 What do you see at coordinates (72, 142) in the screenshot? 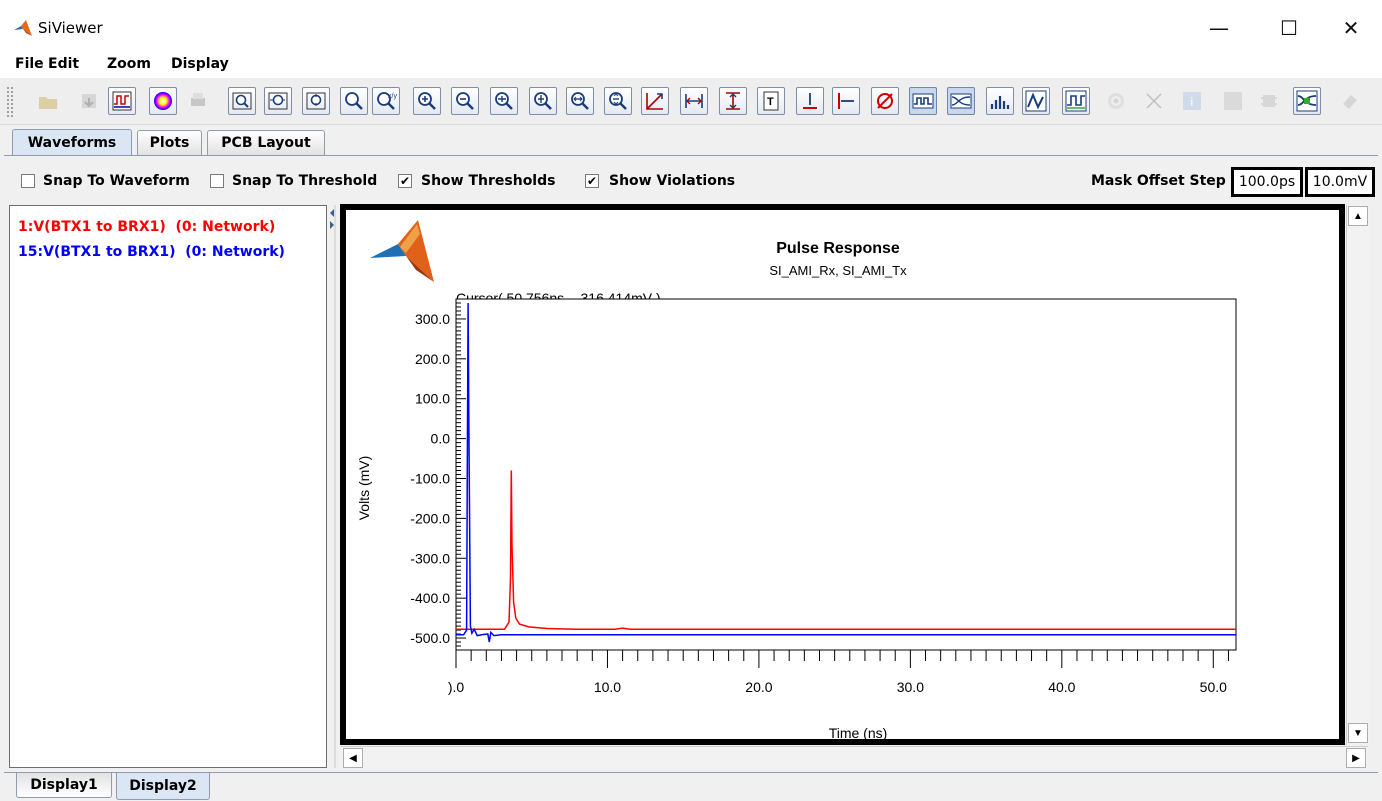
I see `tab-waveforms: Waveforms` at bounding box center [72, 142].